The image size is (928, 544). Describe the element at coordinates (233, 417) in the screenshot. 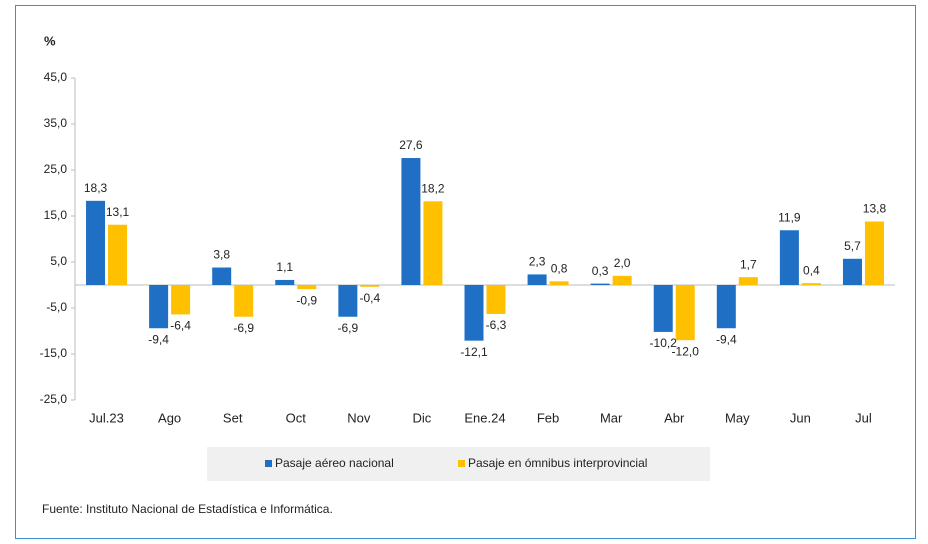

I see `x-tick-label: Set` at that location.